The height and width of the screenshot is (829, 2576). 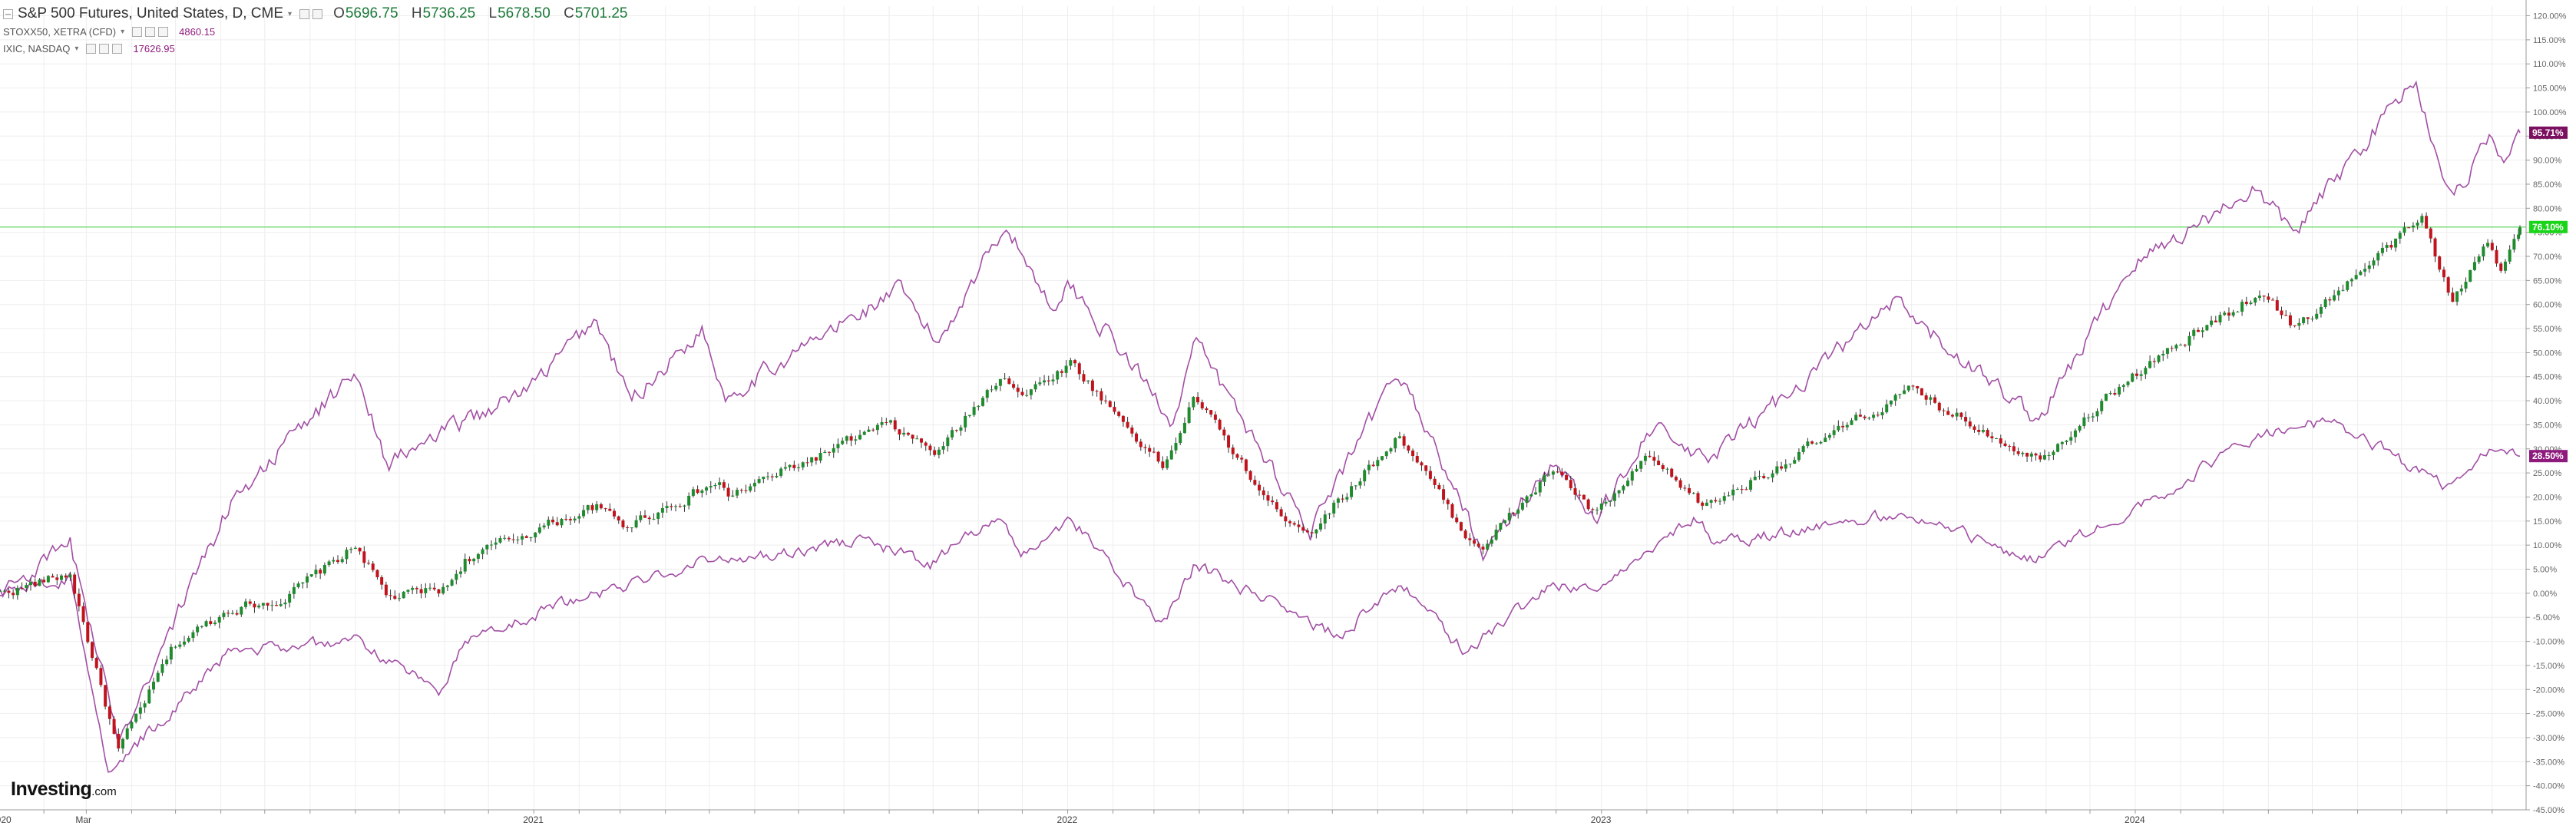 What do you see at coordinates (2547, 497) in the screenshot?
I see `y-tick-label: 20.00%` at bounding box center [2547, 497].